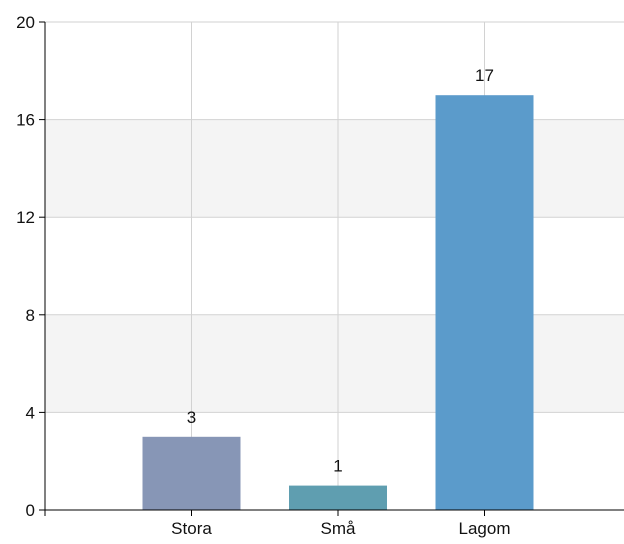 The width and height of the screenshot is (624, 544). What do you see at coordinates (30, 412) in the screenshot?
I see `y-tick-label: 4` at bounding box center [30, 412].